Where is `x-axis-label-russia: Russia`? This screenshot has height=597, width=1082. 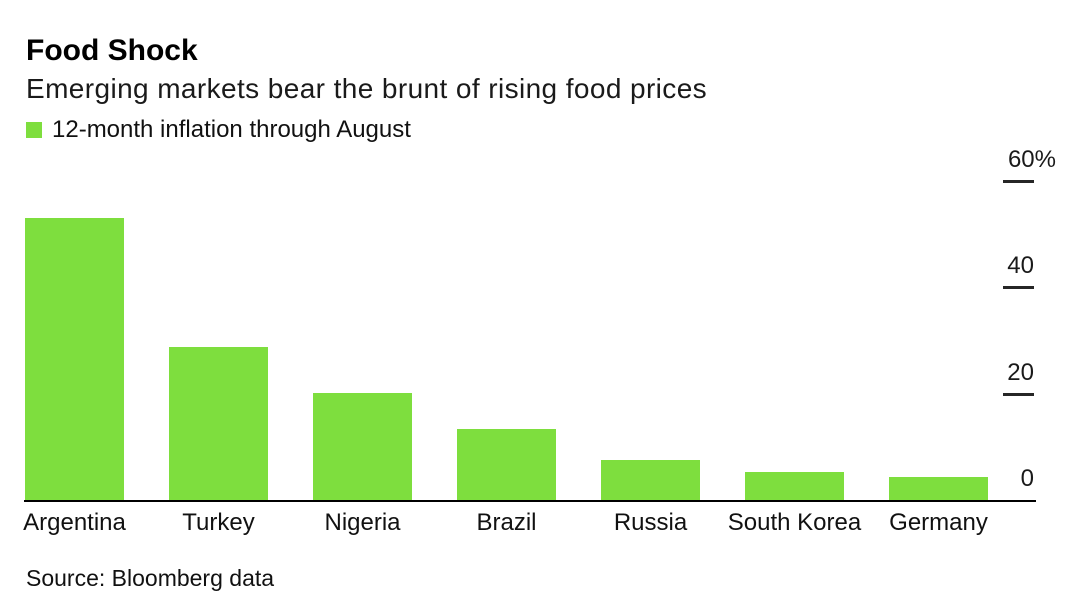 x-axis-label-russia: Russia is located at coordinates (650, 522).